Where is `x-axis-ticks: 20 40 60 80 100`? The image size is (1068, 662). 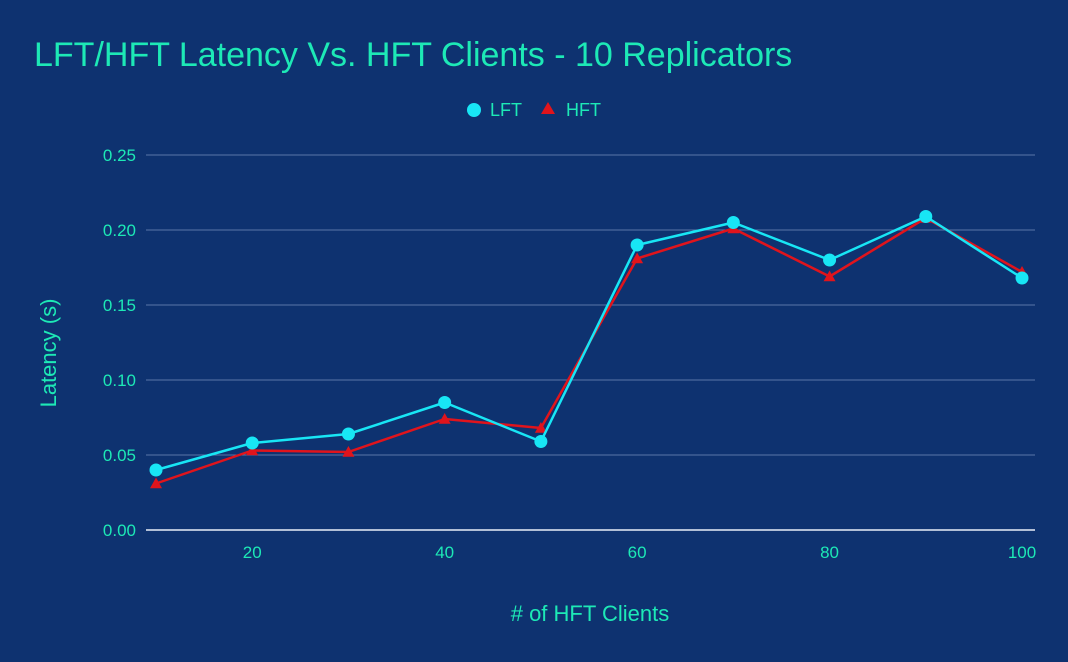
x-axis-ticks: 20 40 60 80 100 is located at coordinates (639, 552).